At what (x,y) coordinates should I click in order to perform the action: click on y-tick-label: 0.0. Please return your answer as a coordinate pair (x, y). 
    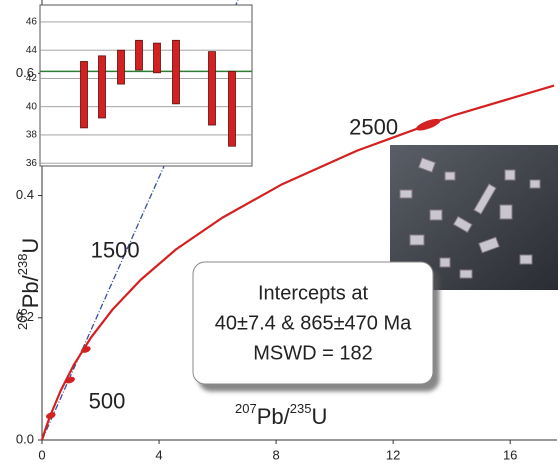
    Looking at the image, I should click on (25, 438).